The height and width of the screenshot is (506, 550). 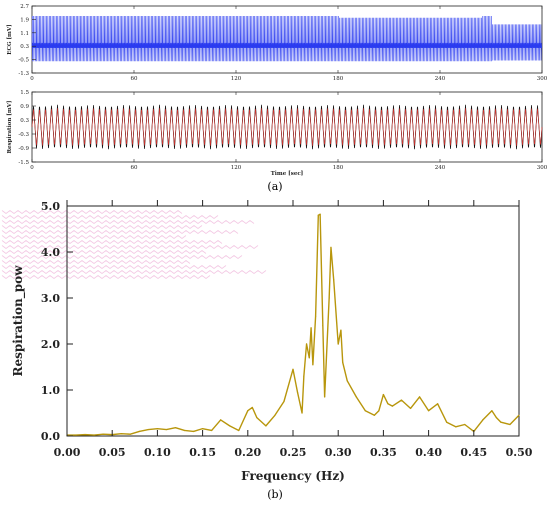 What do you see at coordinates (50, 344) in the screenshot?
I see `y-tick-label: 2.0` at bounding box center [50, 344].